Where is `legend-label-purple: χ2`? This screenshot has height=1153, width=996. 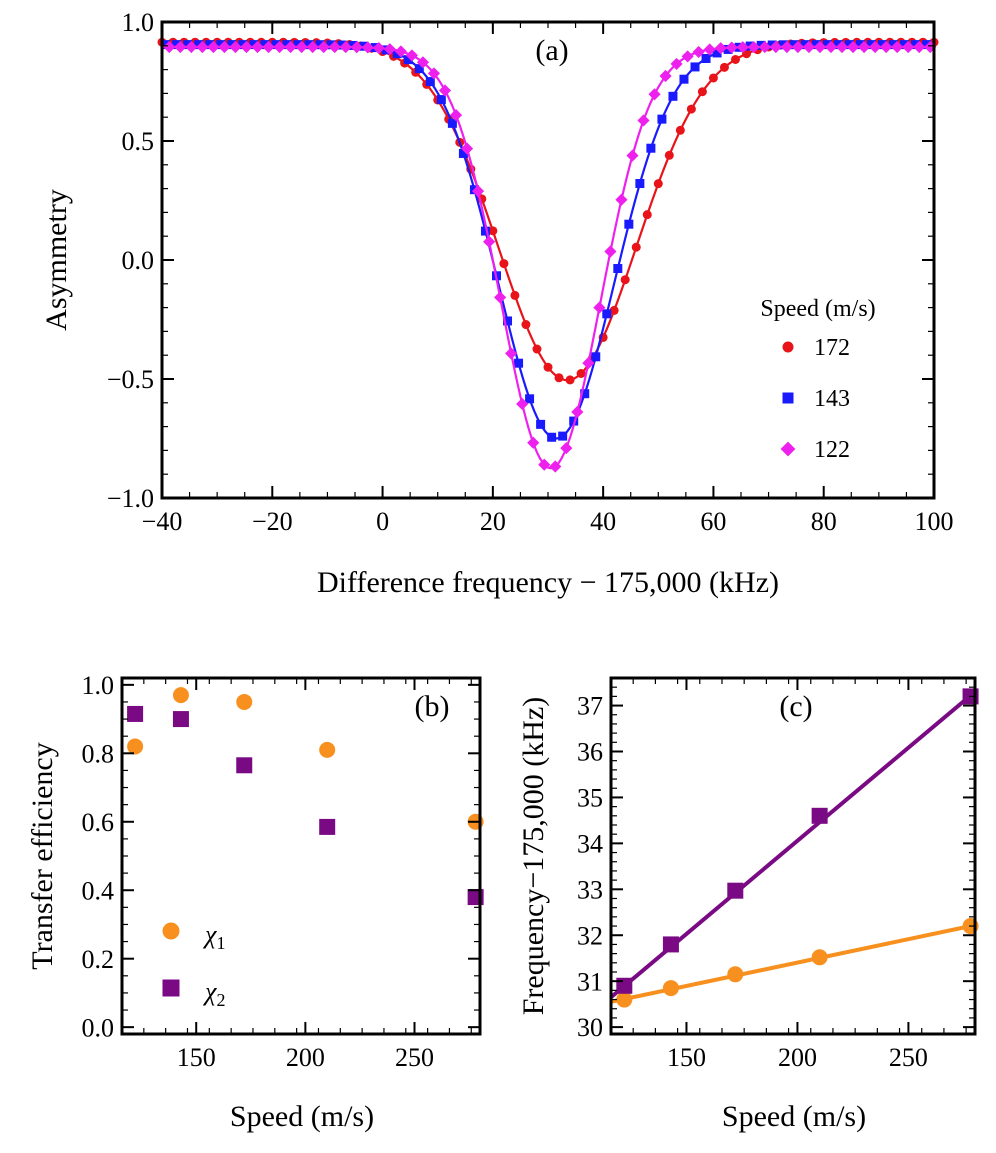 legend-label-purple: χ2 is located at coordinates (213, 993).